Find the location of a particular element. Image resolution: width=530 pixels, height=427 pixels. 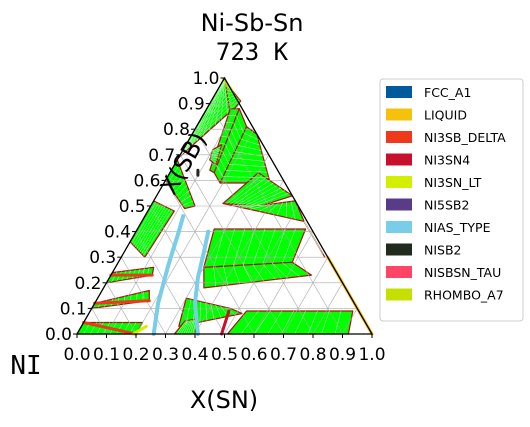

x-tick-label: 0.7 is located at coordinates (283, 355).